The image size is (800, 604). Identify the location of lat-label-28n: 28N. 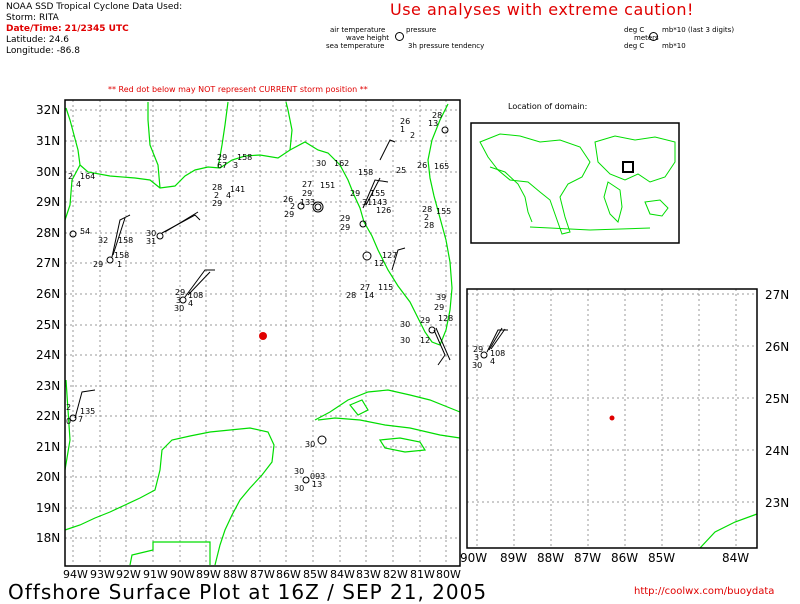
(48, 233).